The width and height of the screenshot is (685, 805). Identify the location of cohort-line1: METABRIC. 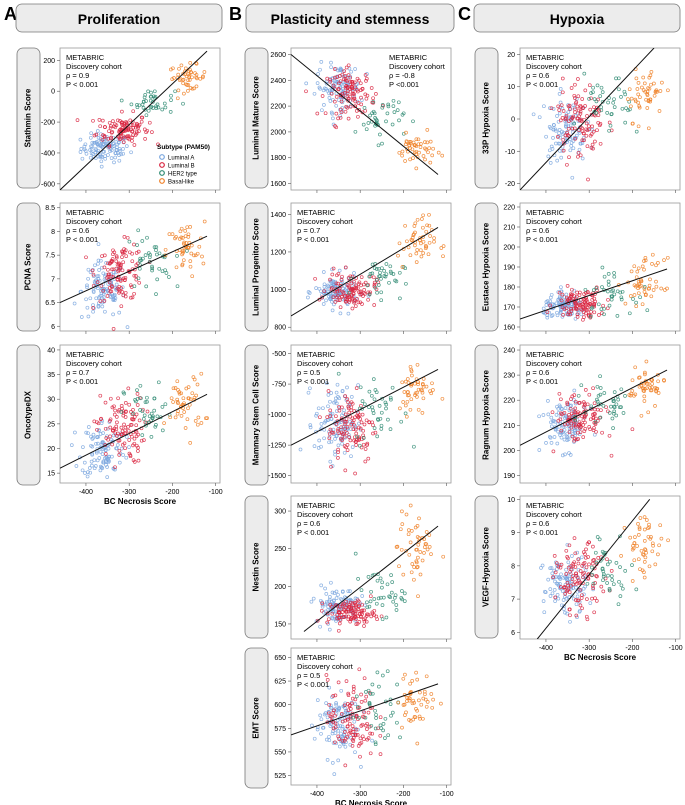
(545, 354).